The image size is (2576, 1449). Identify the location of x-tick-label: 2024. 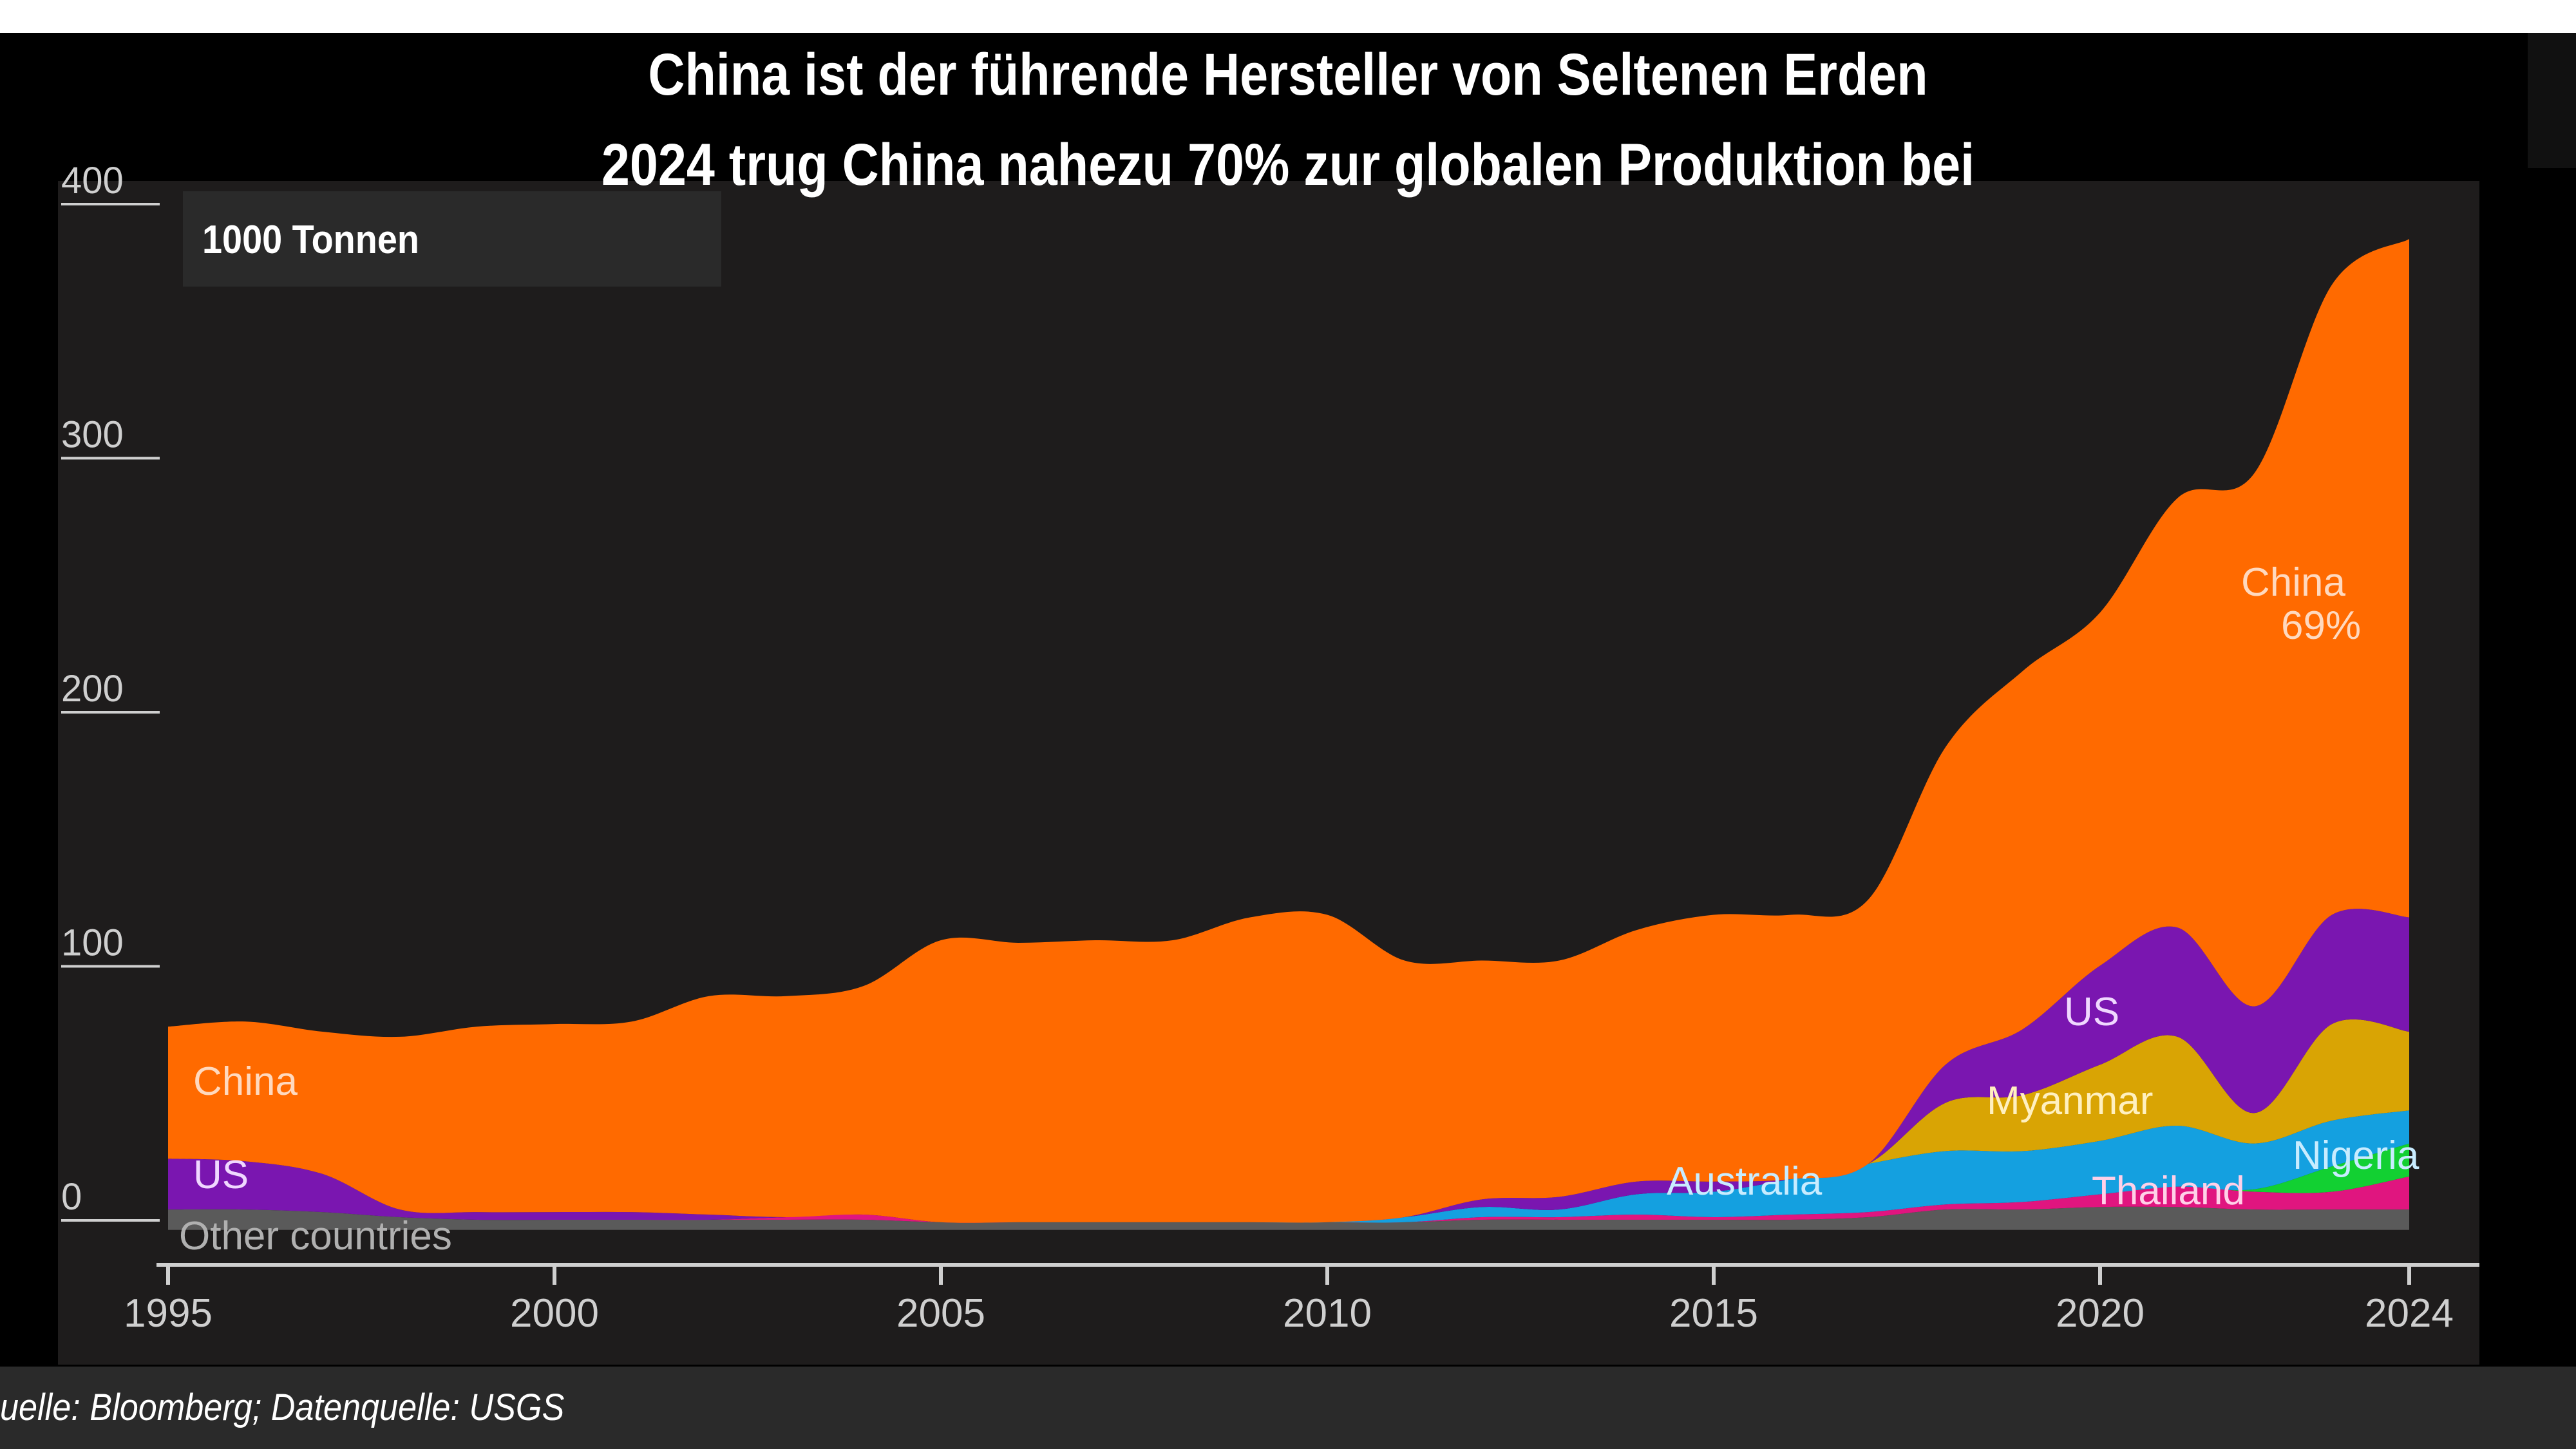
(2409, 1314).